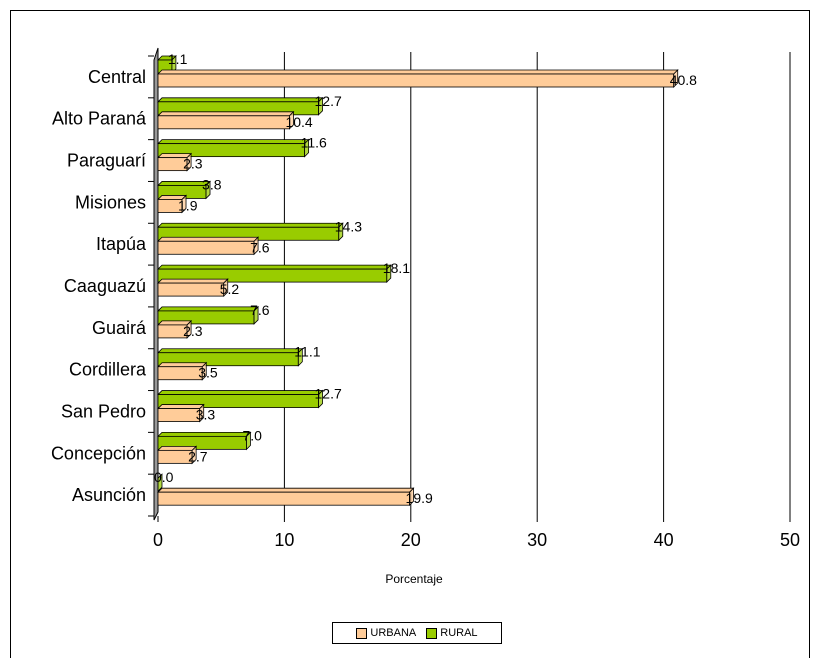 This screenshot has width=817, height=658. Describe the element at coordinates (188, 205) in the screenshot. I see `data-label-urbana: 1.9` at that location.